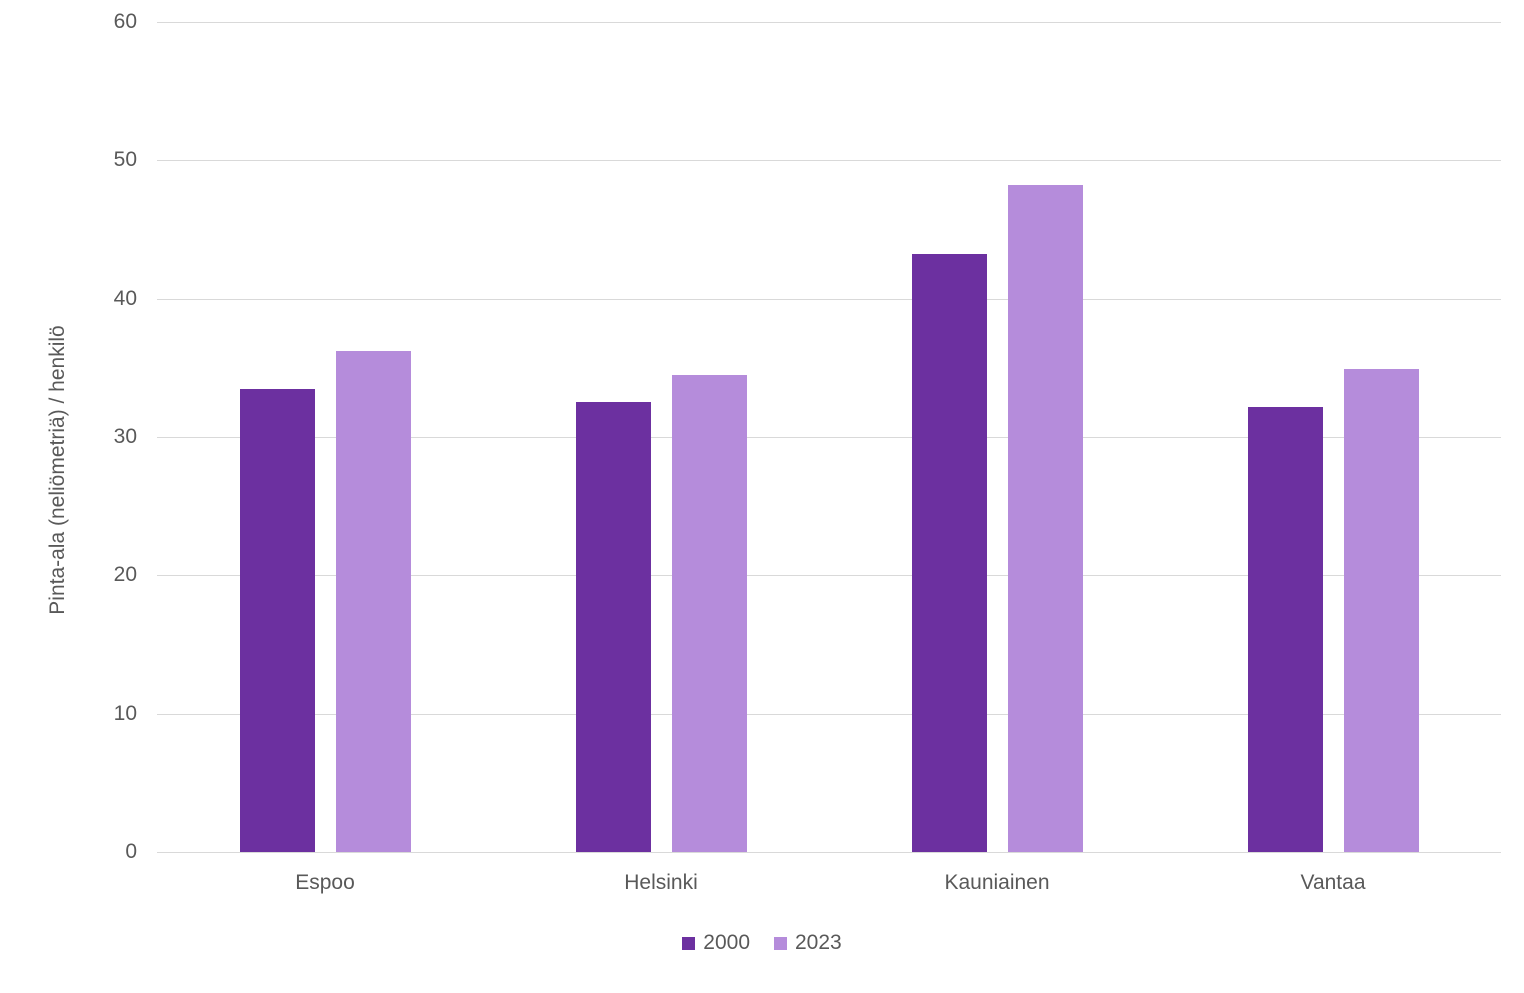  Describe the element at coordinates (818, 942) in the screenshot. I see `legend-label-2023: 2023` at that location.